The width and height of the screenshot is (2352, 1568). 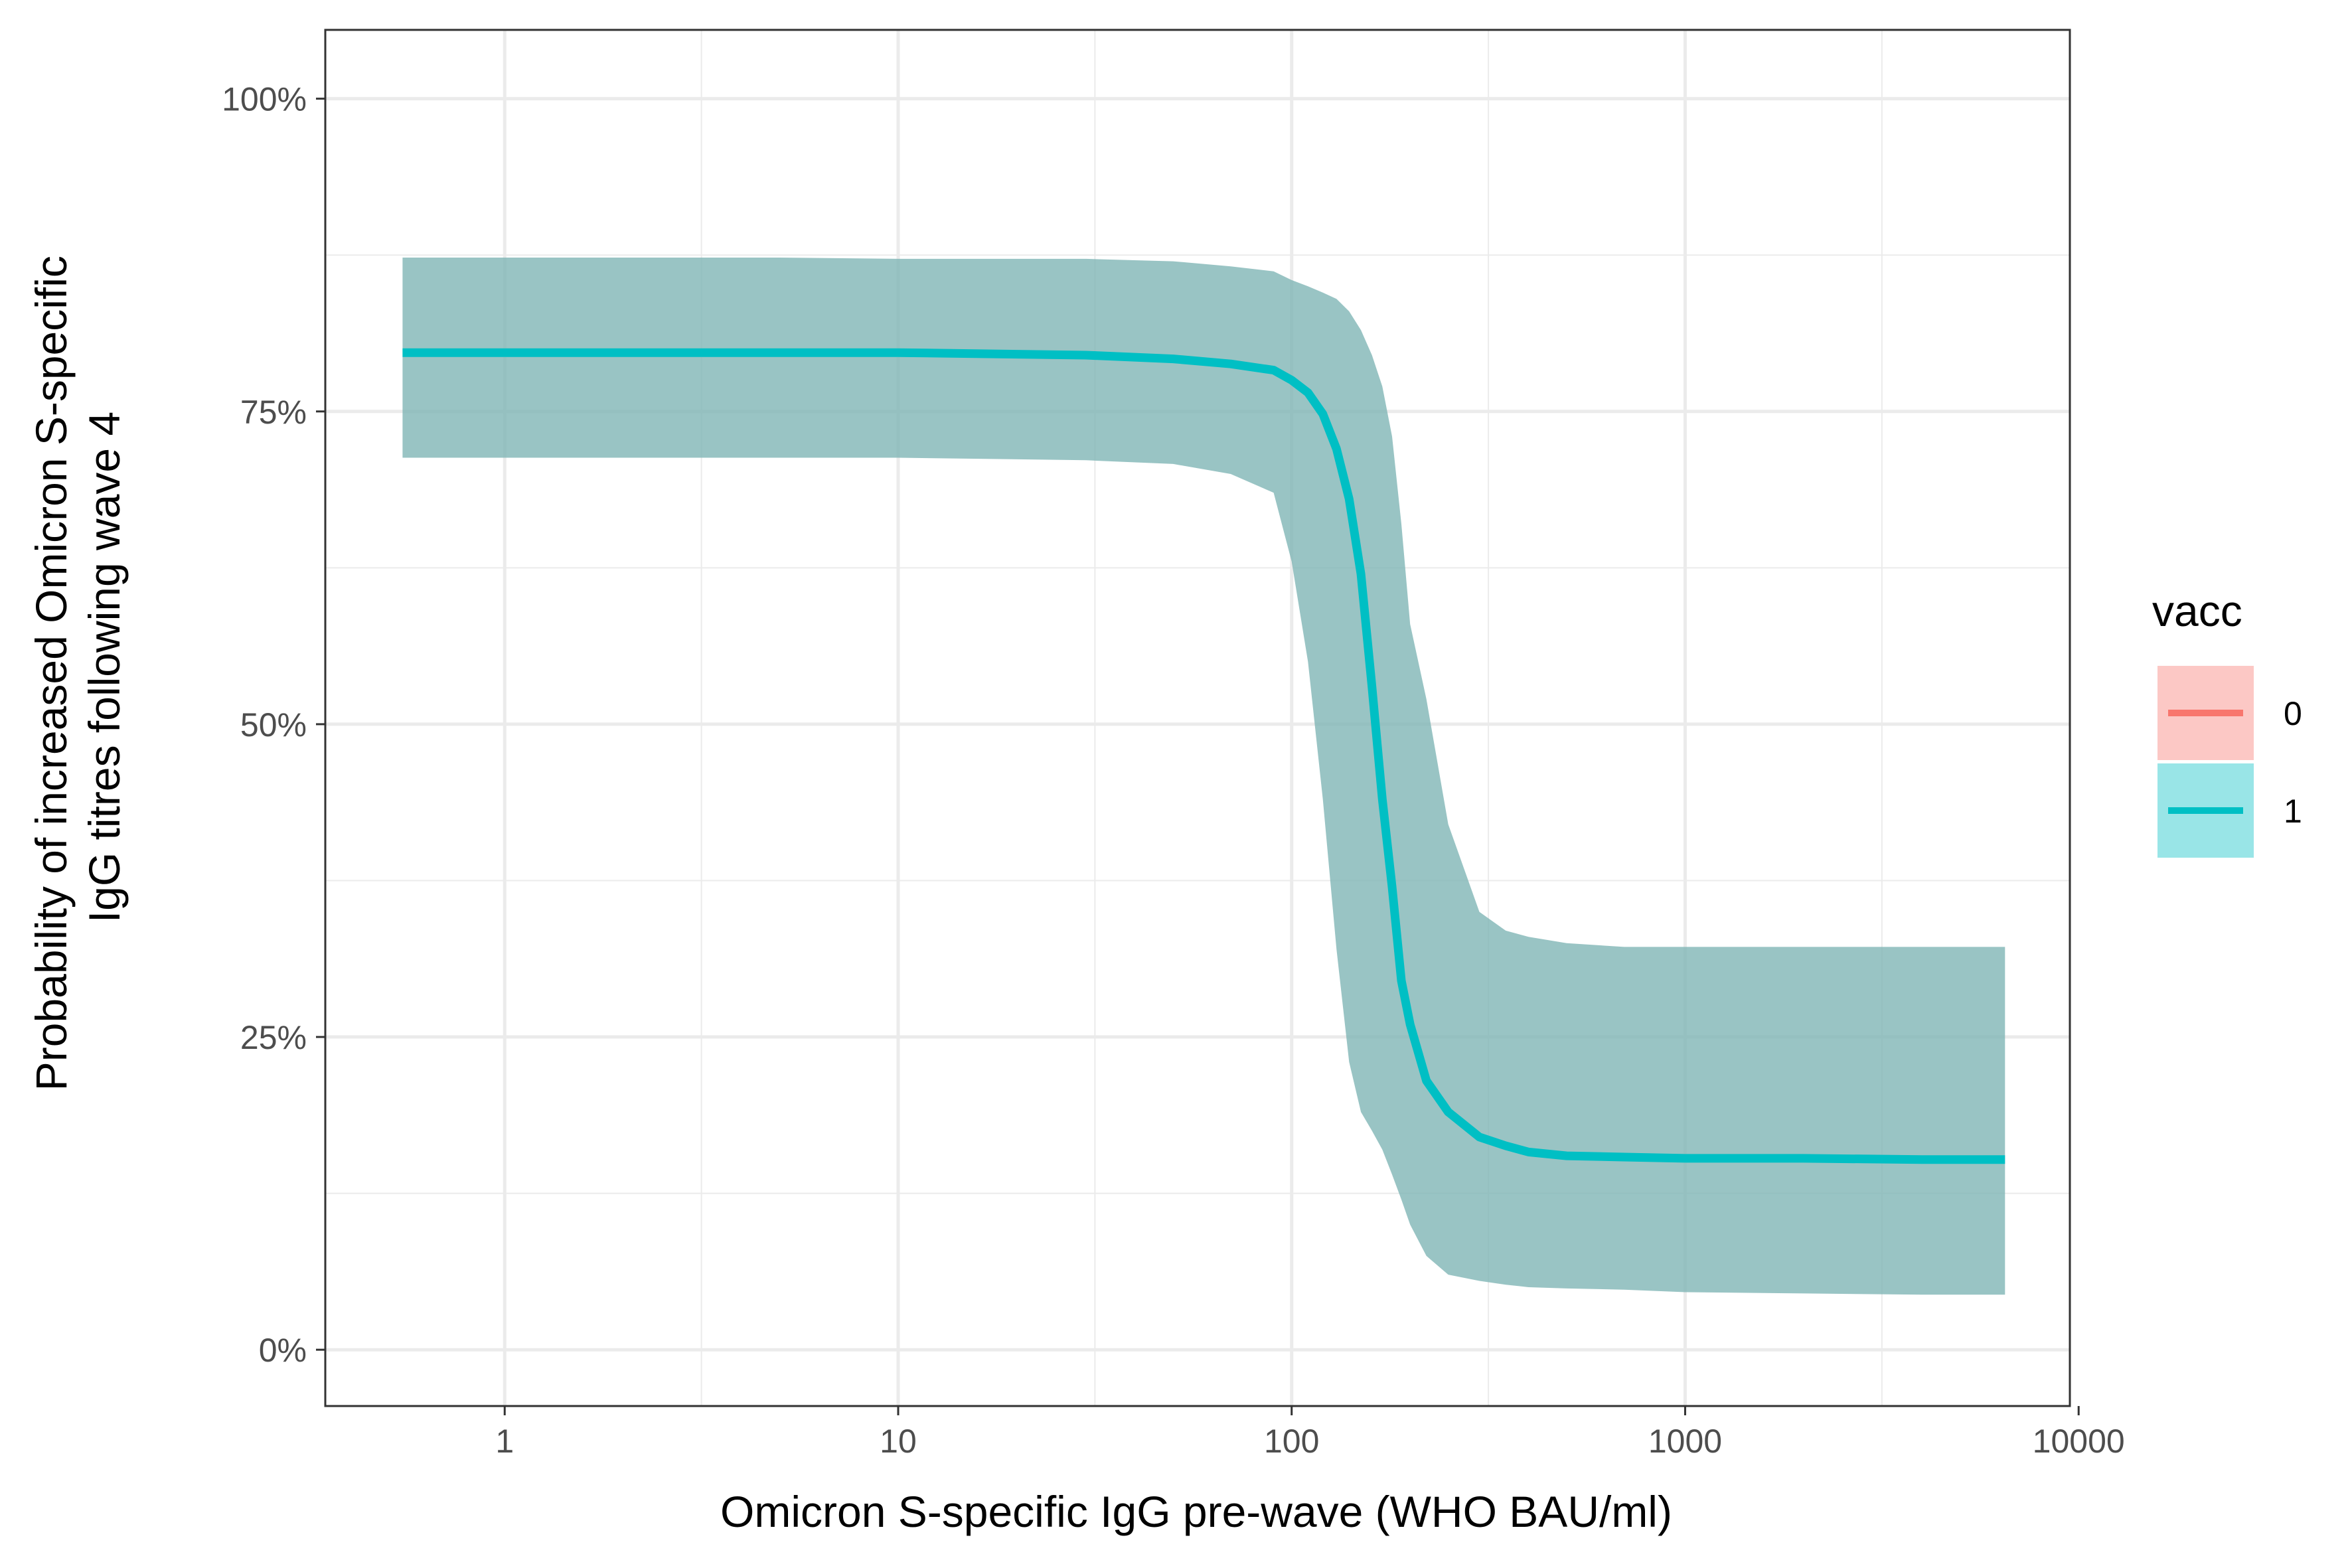 What do you see at coordinates (104, 668) in the screenshot?
I see `y-axis-title-line-2: IgG titres following wave 4` at bounding box center [104, 668].